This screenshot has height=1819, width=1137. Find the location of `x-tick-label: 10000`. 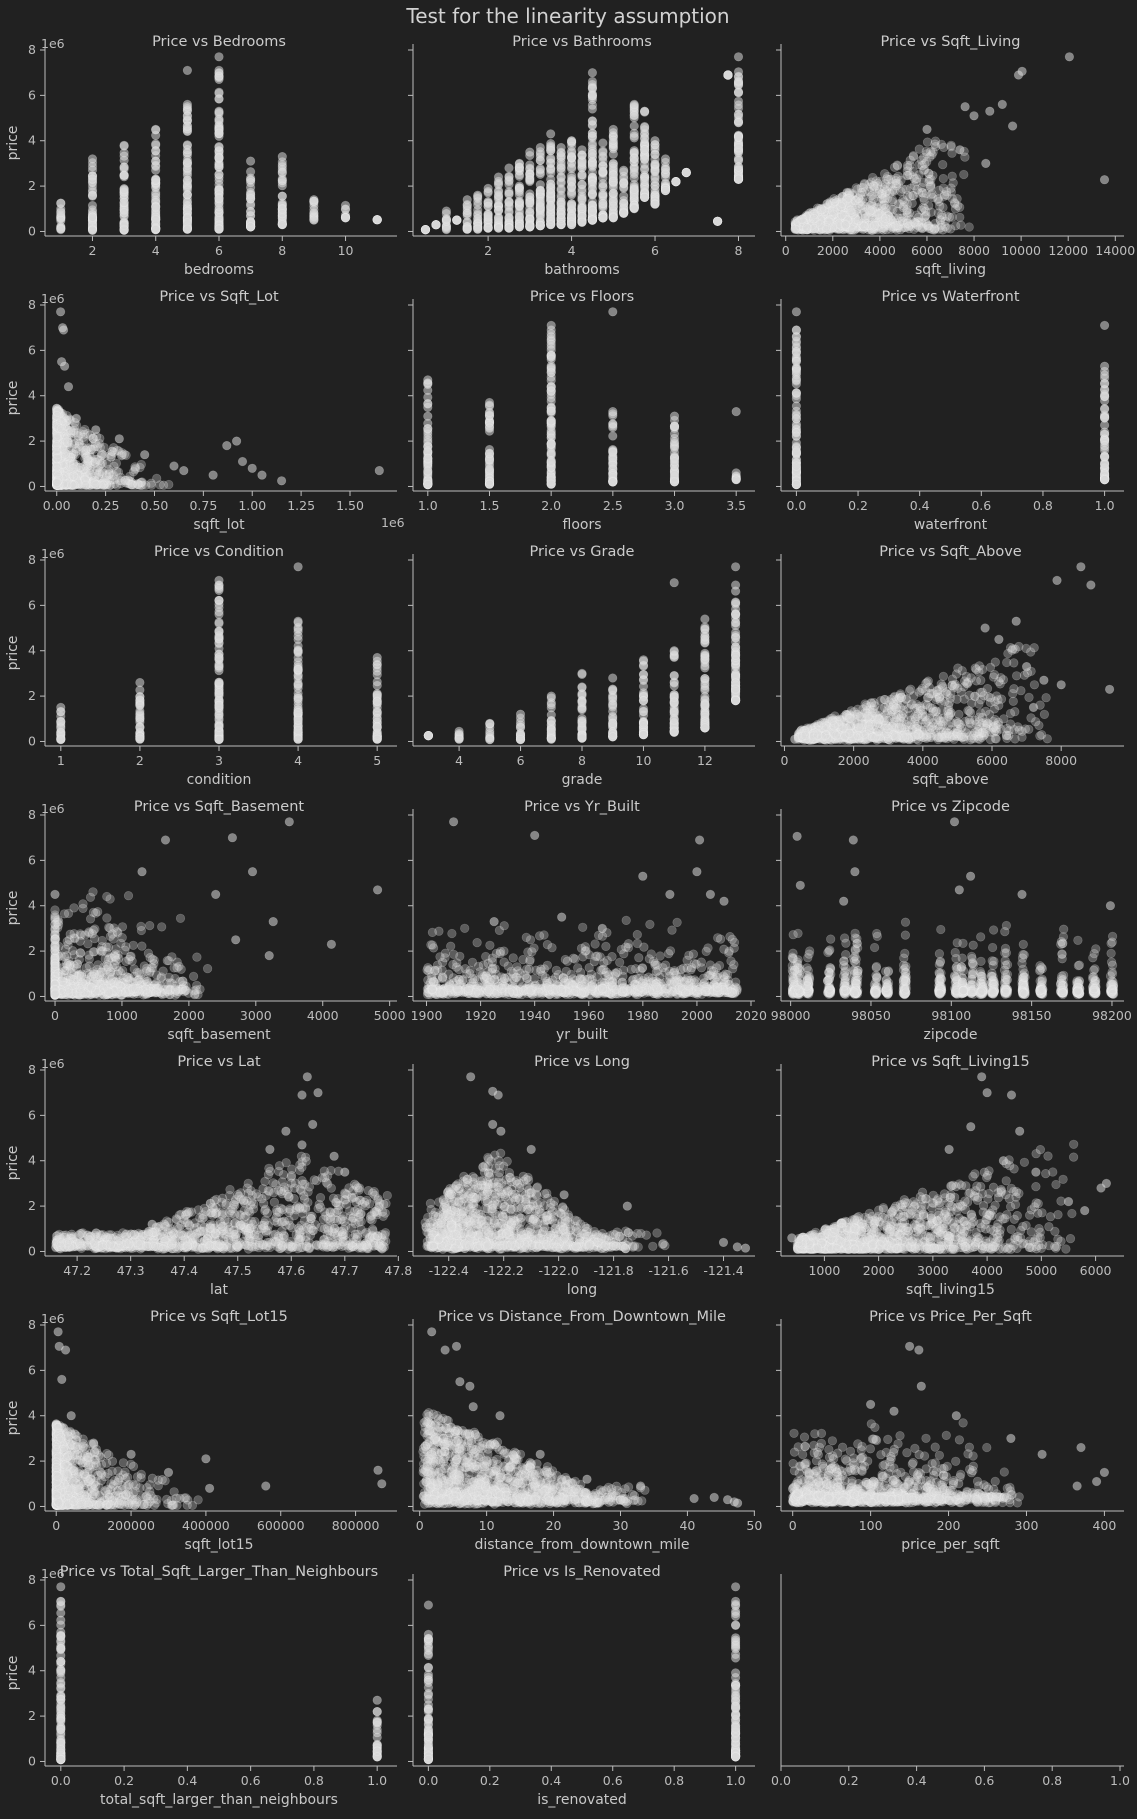

x-tick-label: 10000 is located at coordinates (1021, 250).